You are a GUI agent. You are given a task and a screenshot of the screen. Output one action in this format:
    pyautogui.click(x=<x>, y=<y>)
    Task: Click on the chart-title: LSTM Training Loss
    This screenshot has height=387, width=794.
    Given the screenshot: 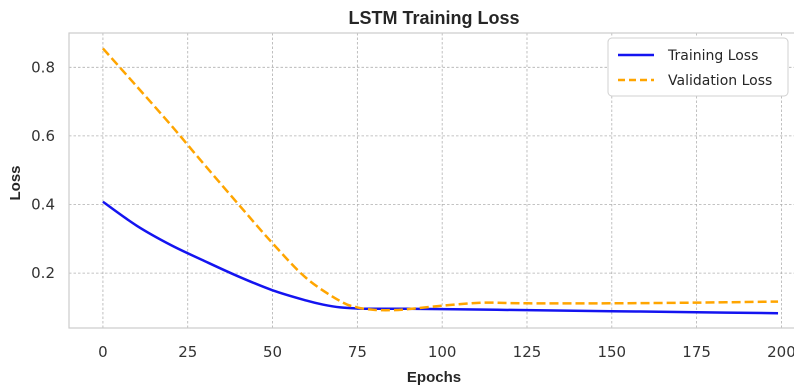 What is the action you would take?
    pyautogui.click(x=433, y=18)
    